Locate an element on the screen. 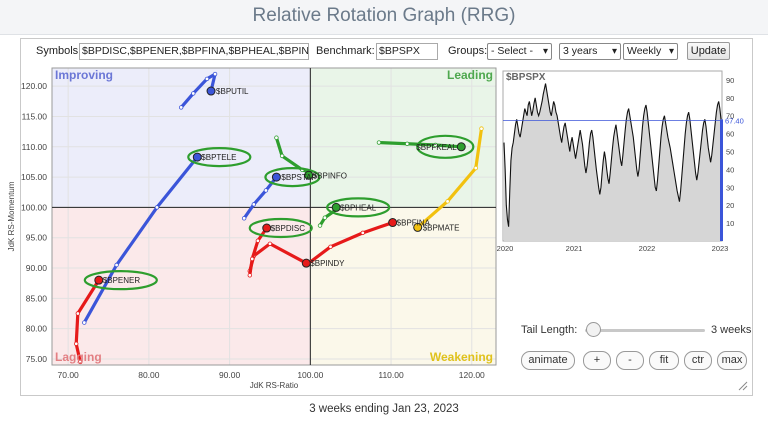 The width and height of the screenshot is (768, 421). y-axis-label: JdK RS-Momentum is located at coordinates (11, 216).